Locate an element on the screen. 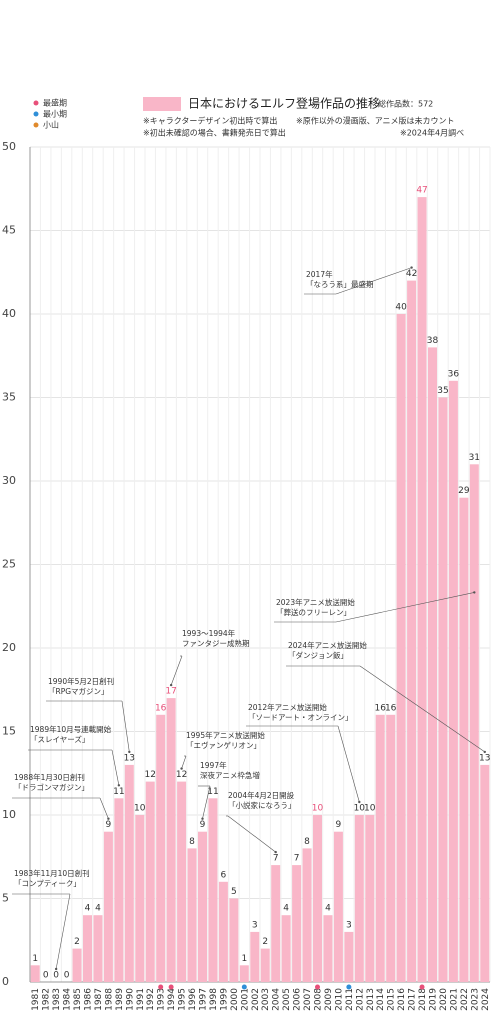  x-tick-label: 2024 is located at coordinates (486, 999).